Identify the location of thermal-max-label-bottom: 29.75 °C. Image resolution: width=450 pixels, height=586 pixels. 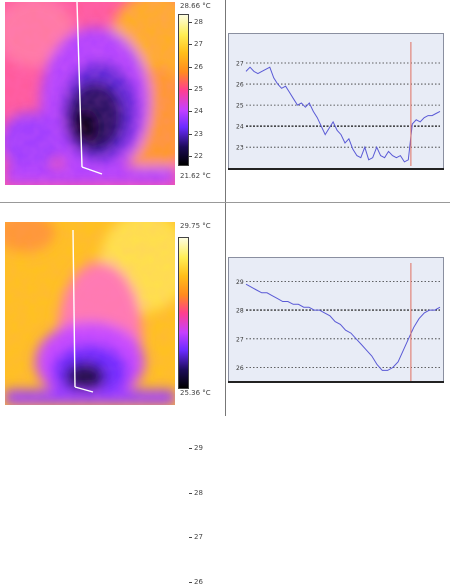
(195, 226).